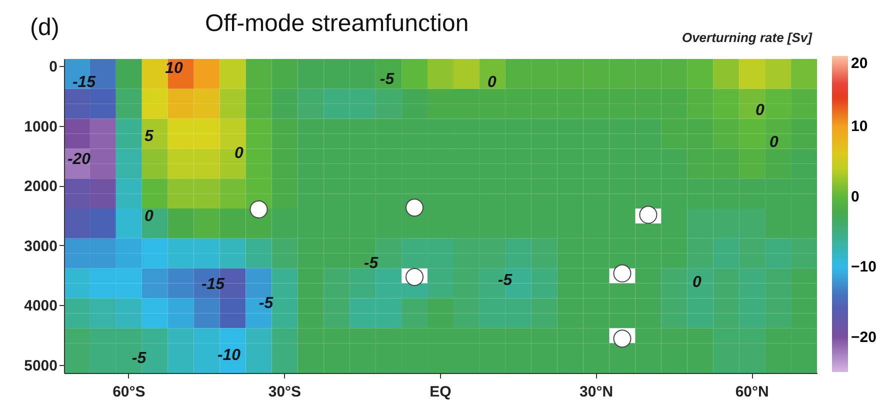 Image resolution: width=893 pixels, height=410 pixels. Describe the element at coordinates (41, 306) in the screenshot. I see `y-tick-label: 4000` at that location.